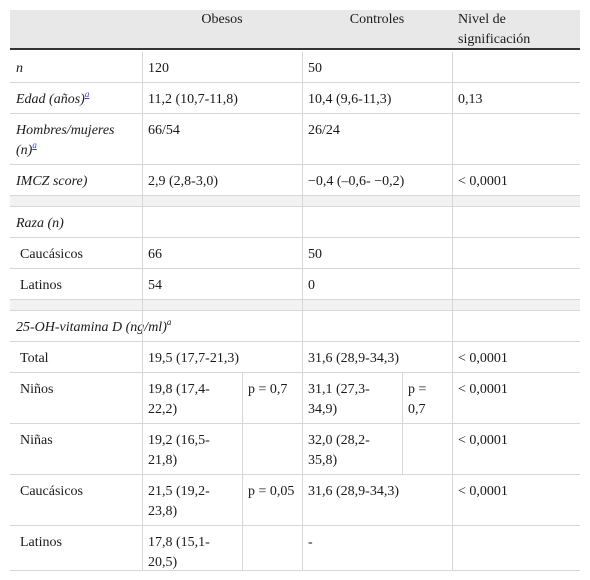  I want to click on row-ninos-obesos: 19,8 (17,4-22,2), so click(192, 398).